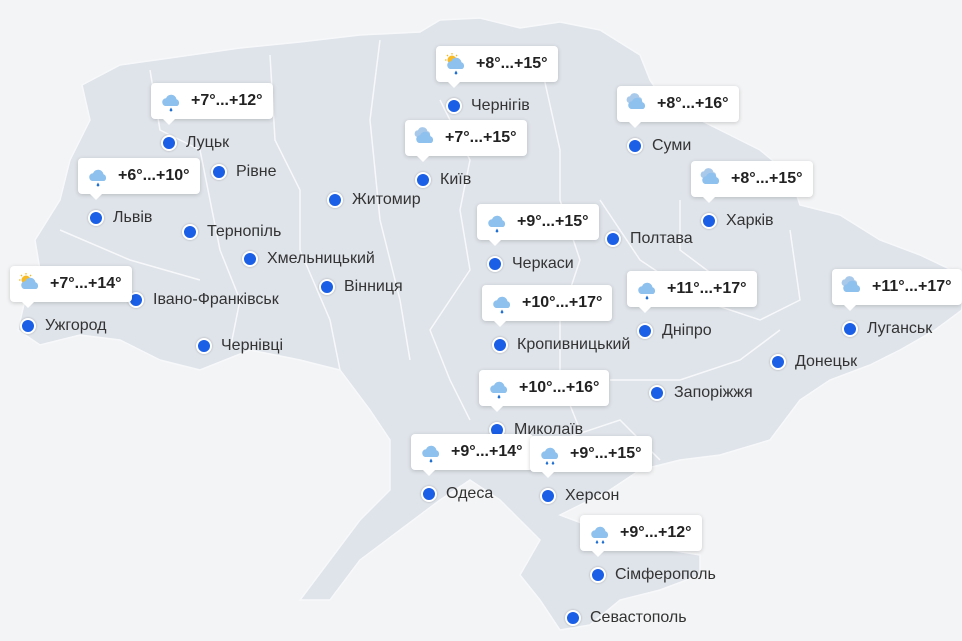 This screenshot has height=641, width=962. What do you see at coordinates (497, 224) in the screenshot?
I see `cloud-rain-icon` at bounding box center [497, 224].